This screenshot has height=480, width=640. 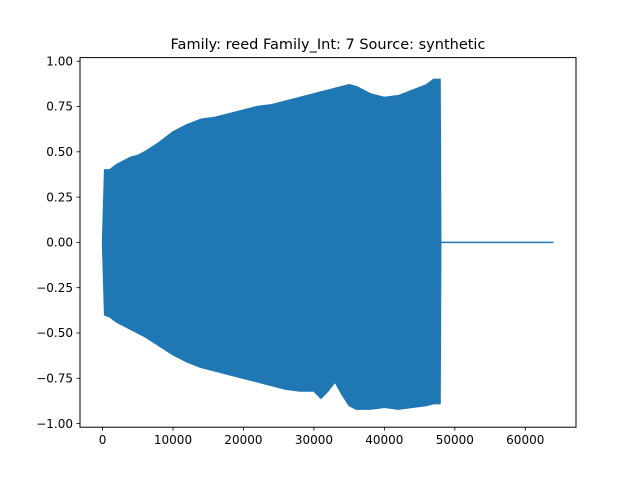 I want to click on y-tick-label: −0.25, so click(x=54, y=288).